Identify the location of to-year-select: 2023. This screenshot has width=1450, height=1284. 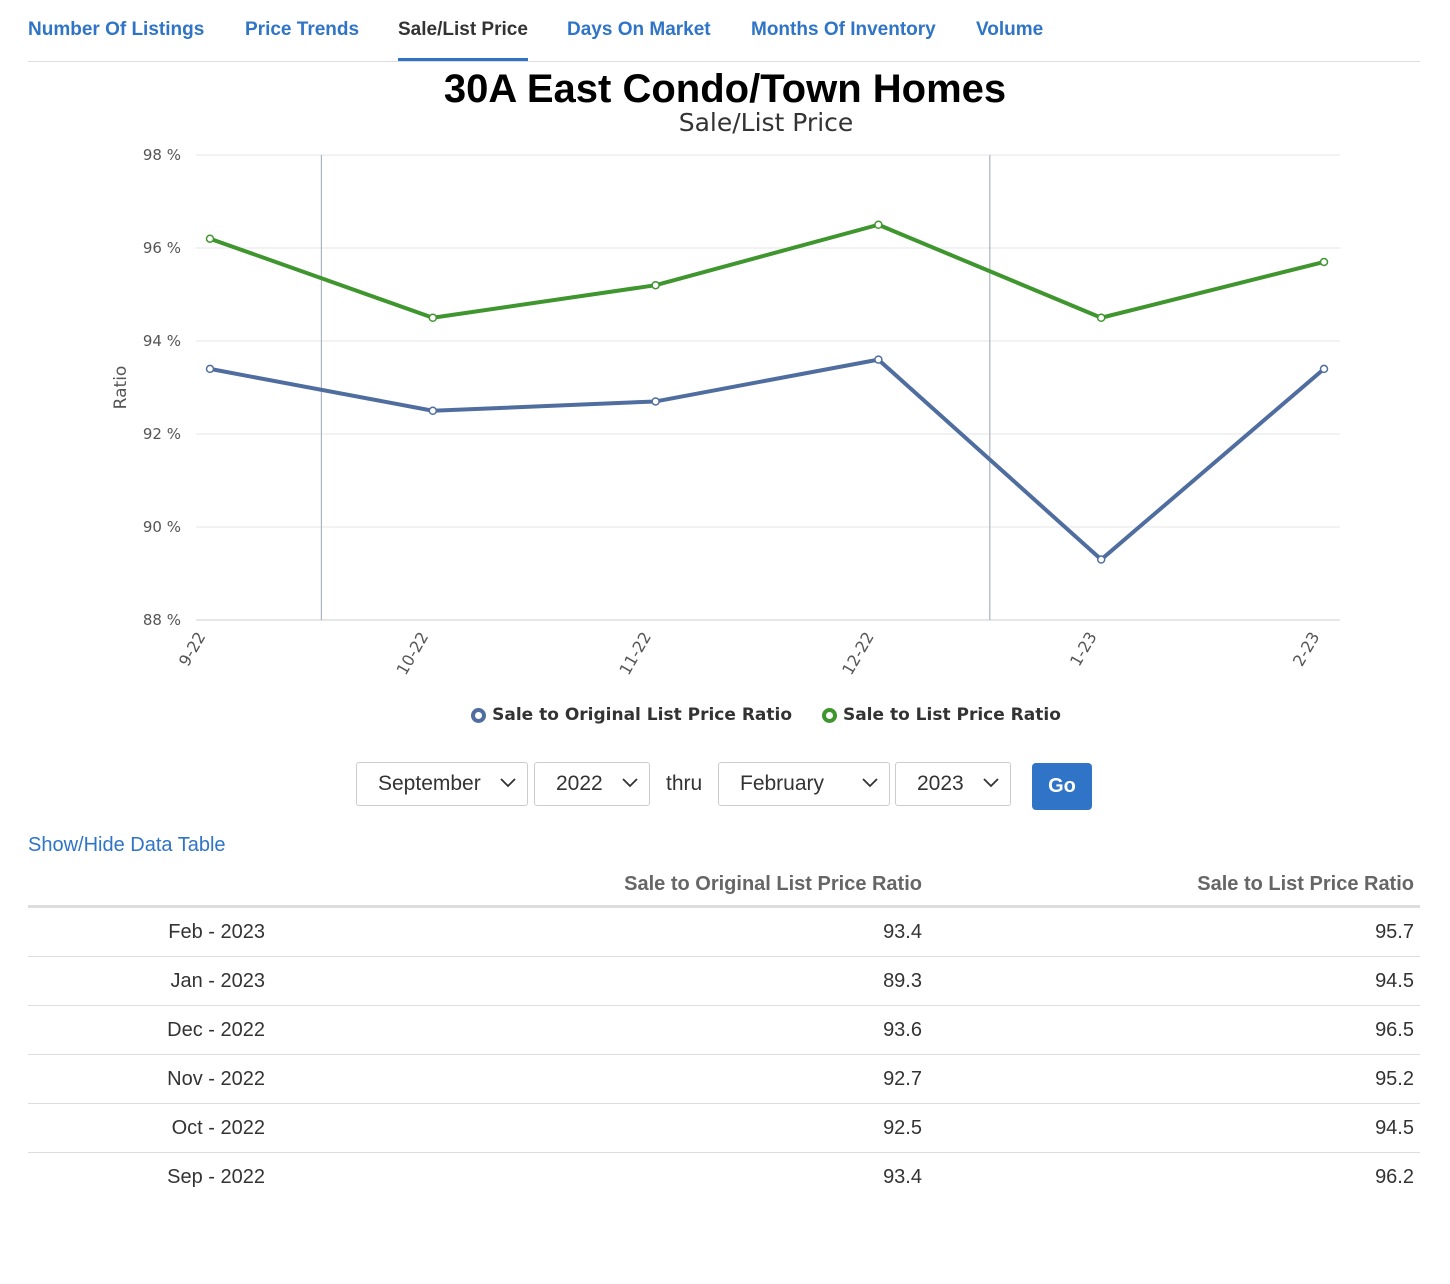
(953, 784).